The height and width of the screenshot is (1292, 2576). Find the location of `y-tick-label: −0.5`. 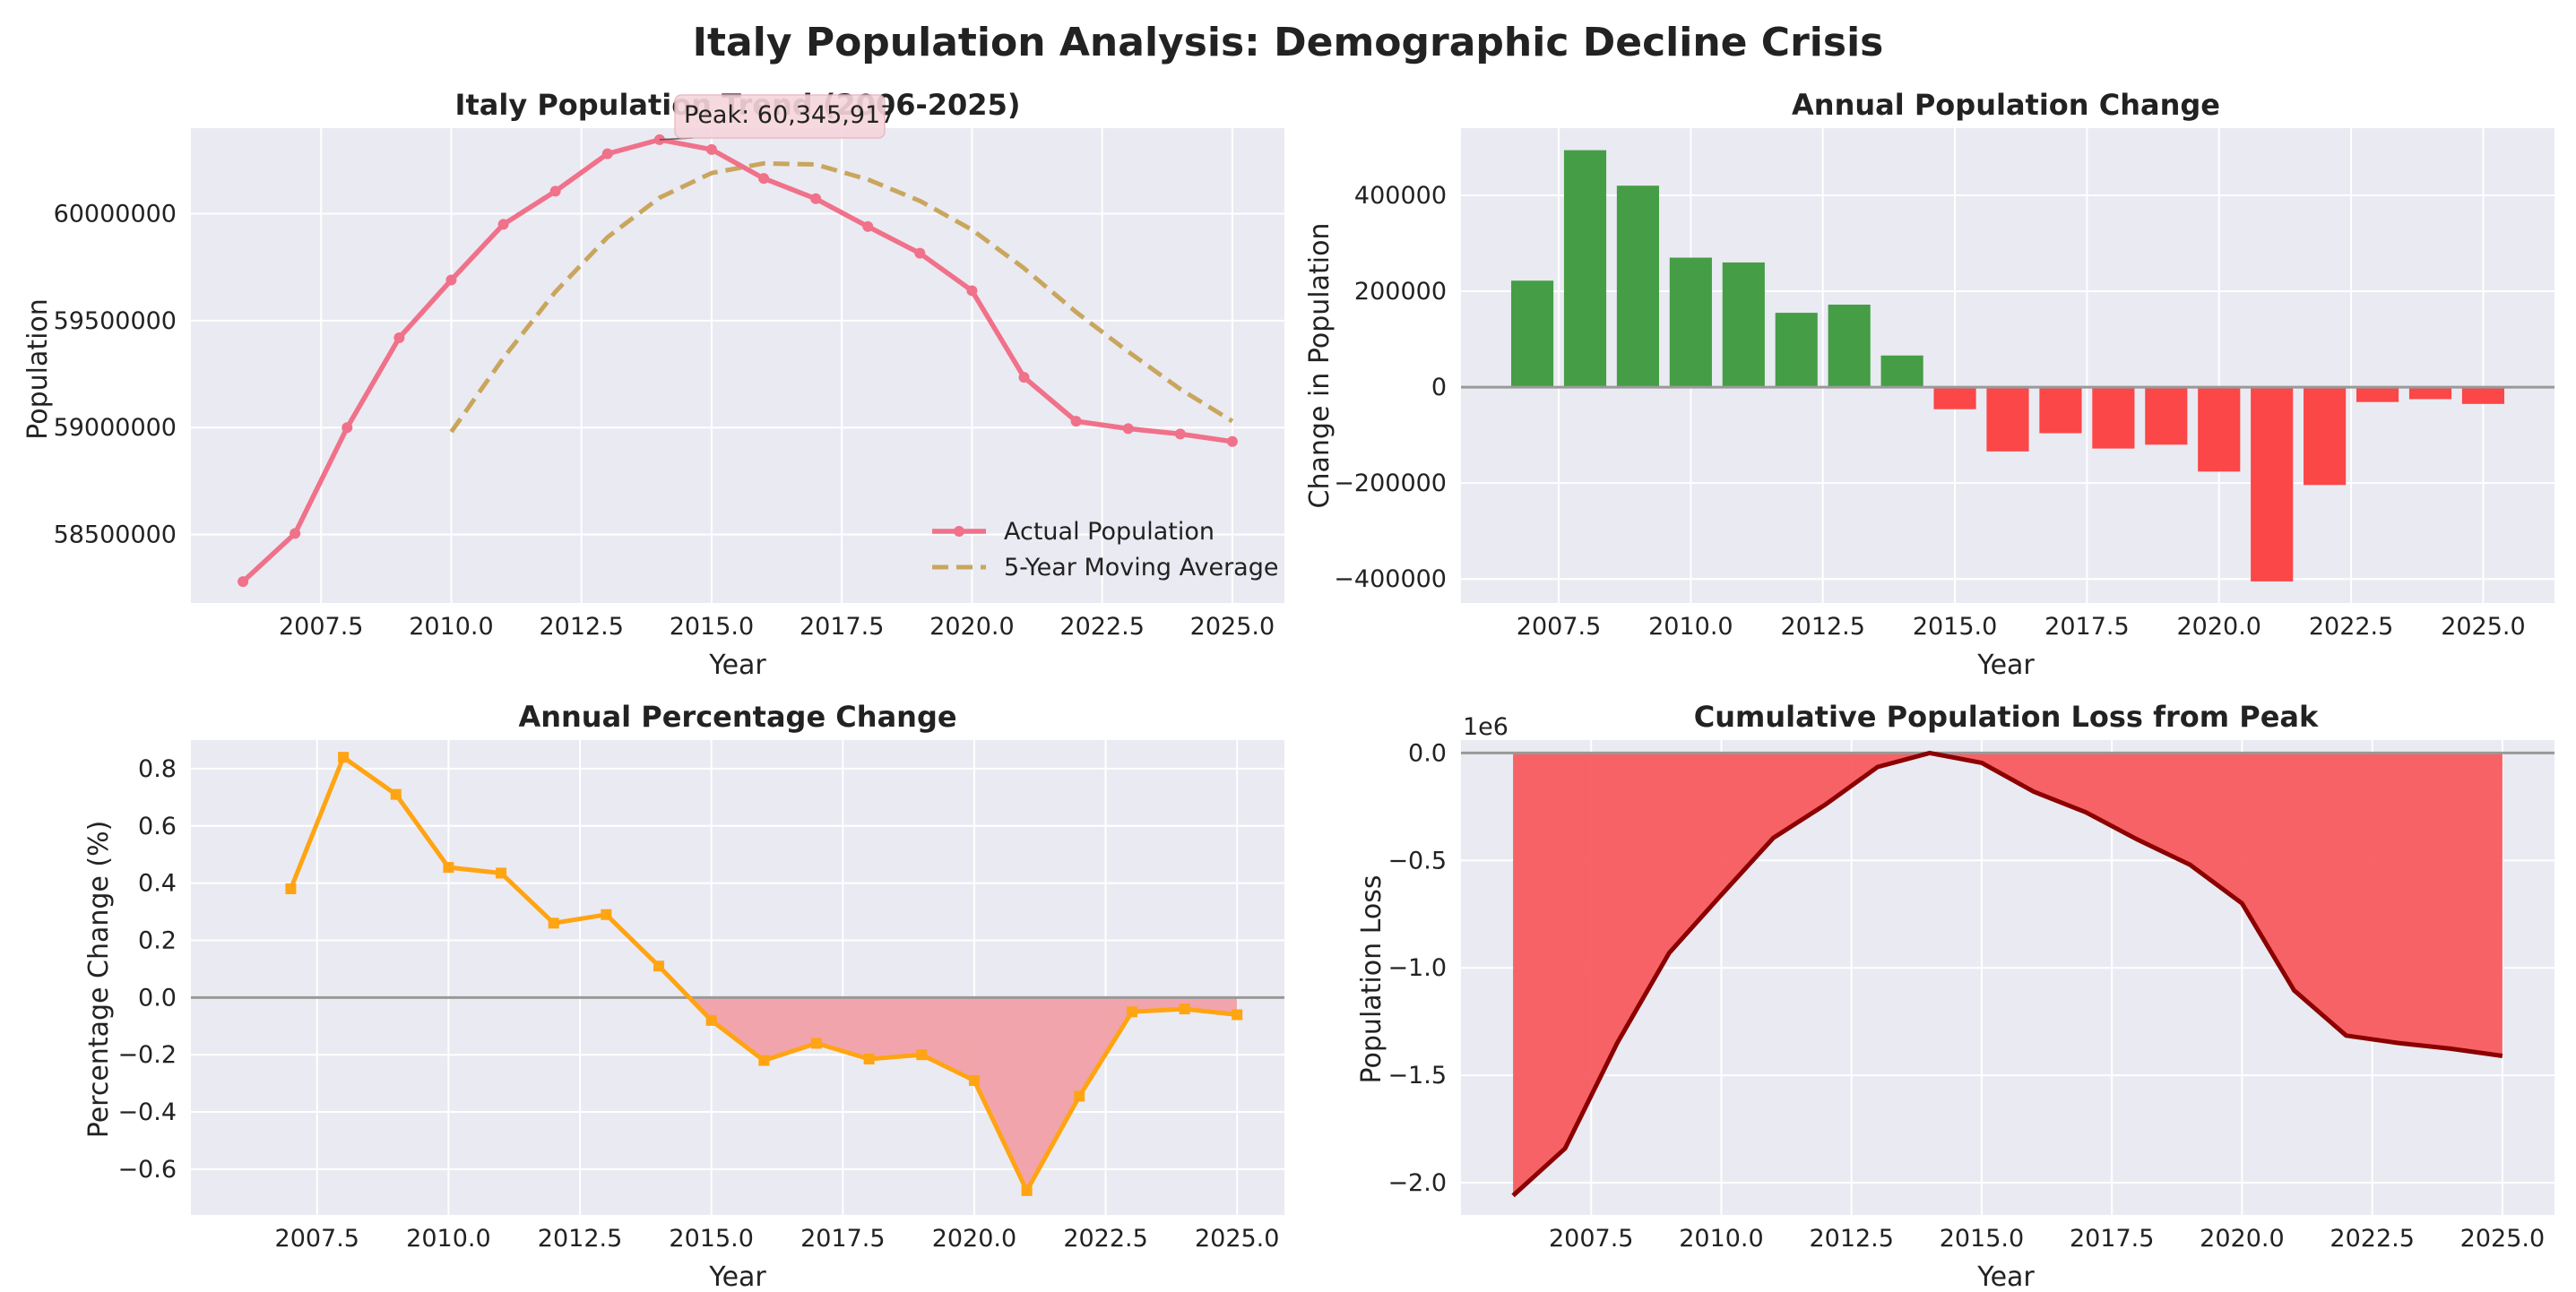

y-tick-label: −0.5 is located at coordinates (1417, 860).